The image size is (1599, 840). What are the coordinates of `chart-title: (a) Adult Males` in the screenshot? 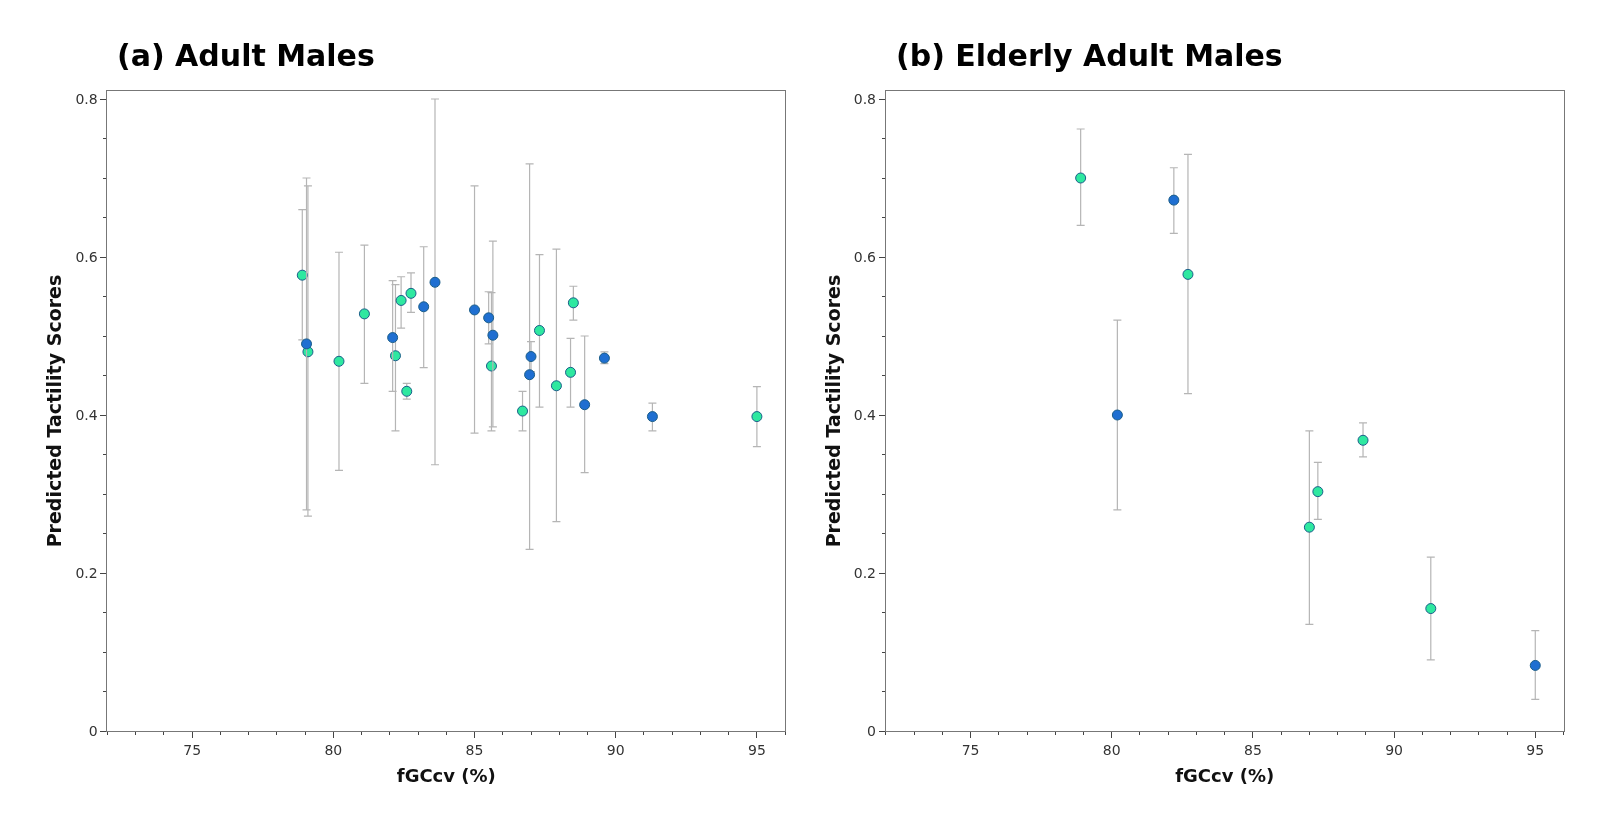 It's located at (246, 55).